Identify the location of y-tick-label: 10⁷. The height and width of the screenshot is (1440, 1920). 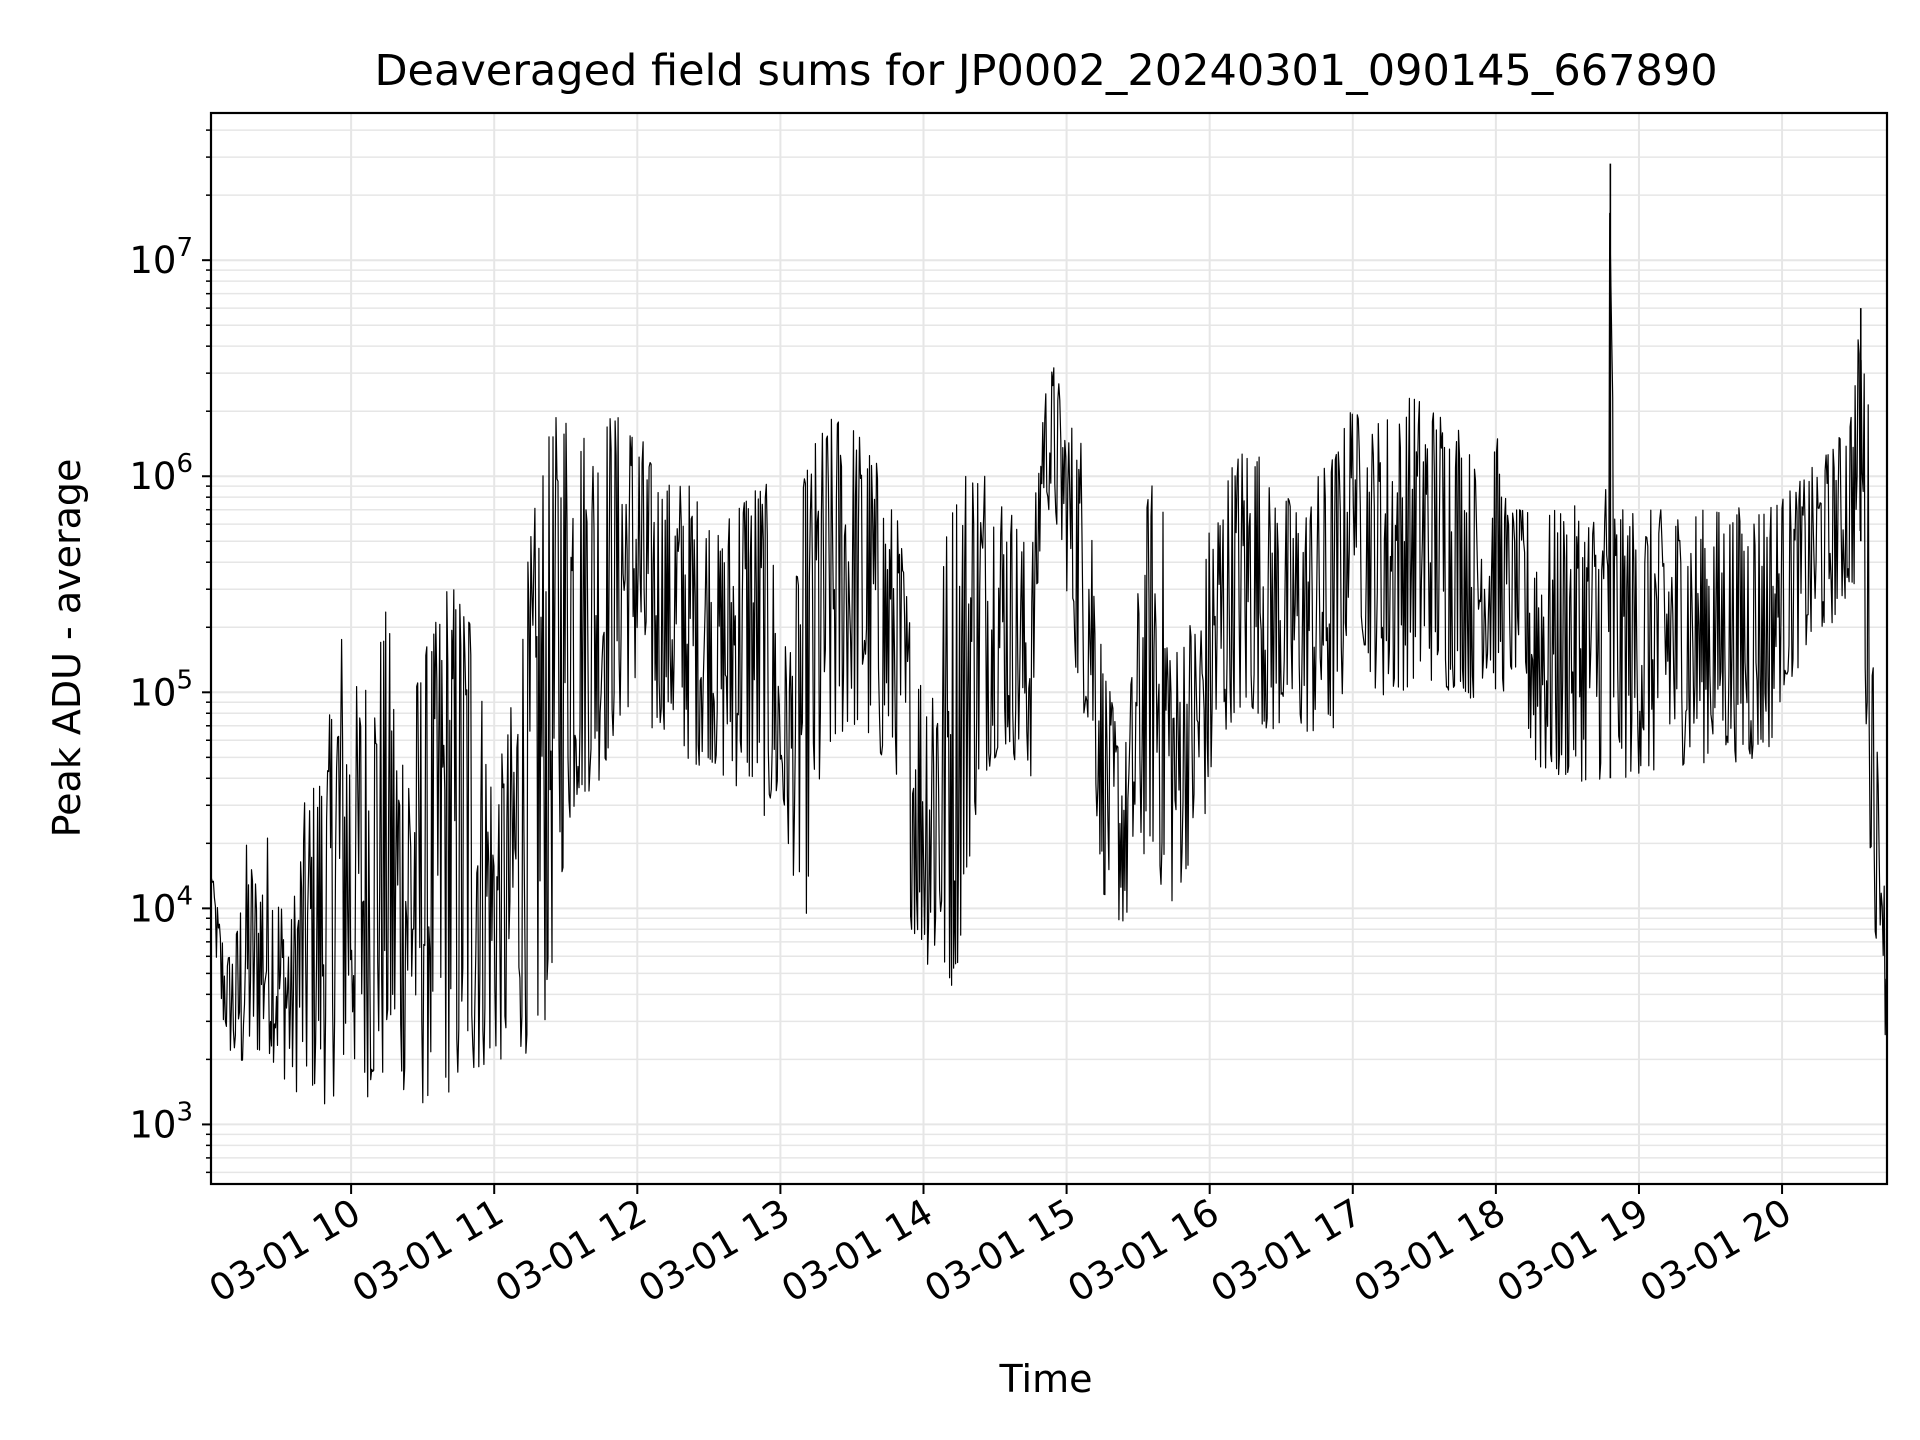
(161, 257).